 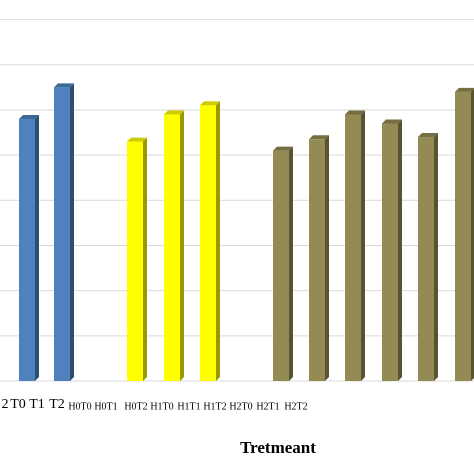 I want to click on x-tick-label: H0T0, so click(x=79, y=406).